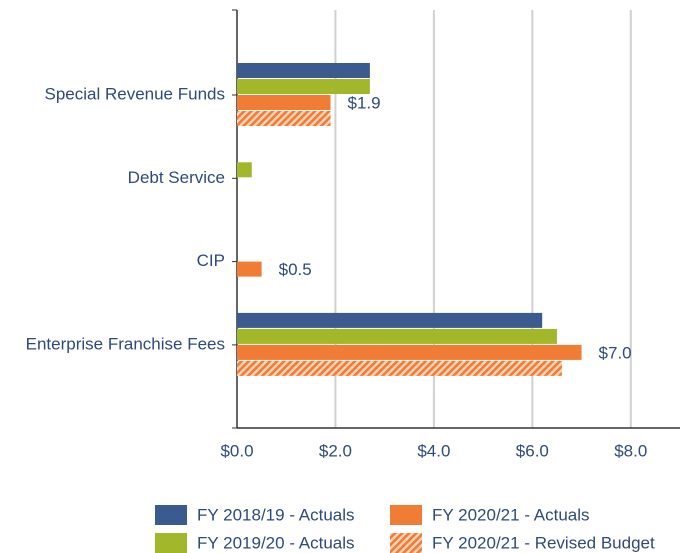 This screenshot has width=684, height=553. I want to click on x-tick-label: $0.0, so click(236, 450).